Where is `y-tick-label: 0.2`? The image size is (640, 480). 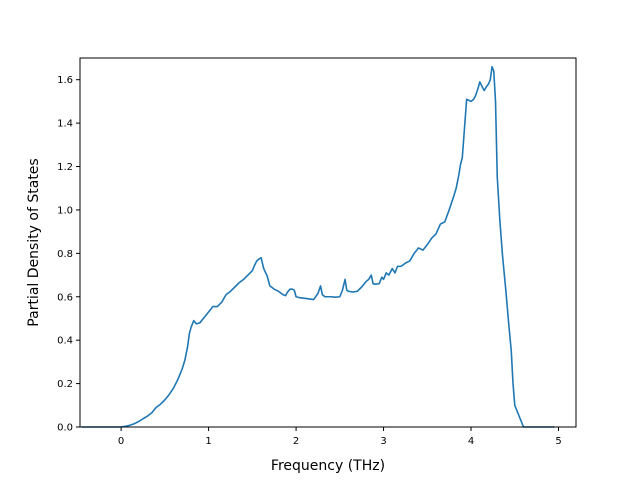
y-tick-label: 0.2 is located at coordinates (65, 384).